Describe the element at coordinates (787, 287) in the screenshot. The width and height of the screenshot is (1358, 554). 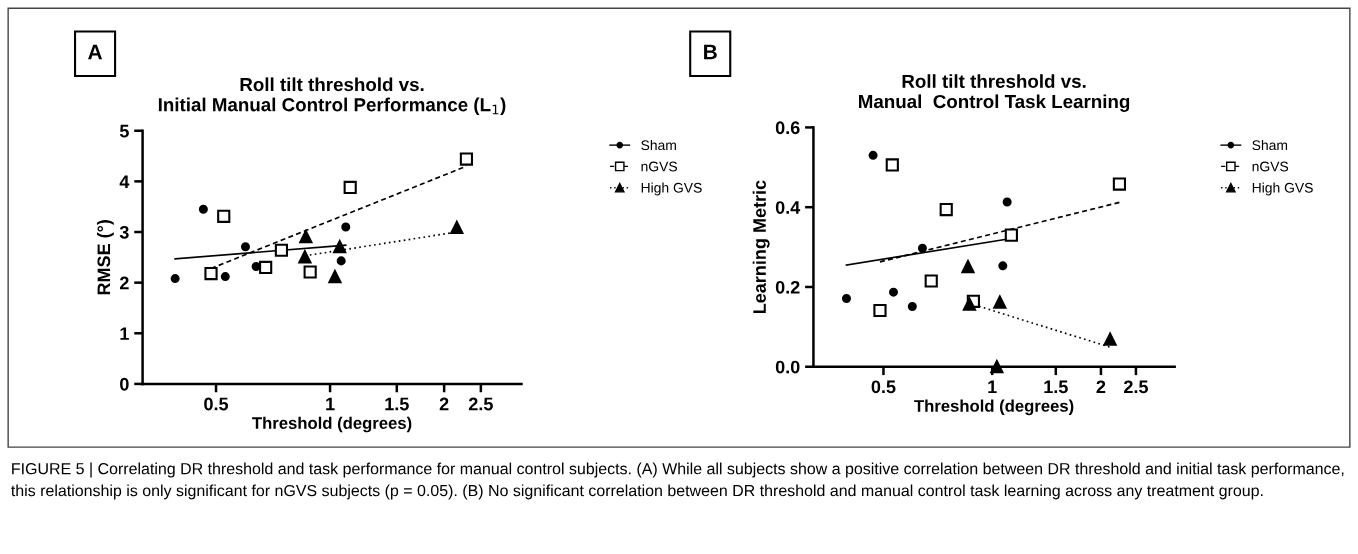
I see `y-tick-label: 0.2` at that location.